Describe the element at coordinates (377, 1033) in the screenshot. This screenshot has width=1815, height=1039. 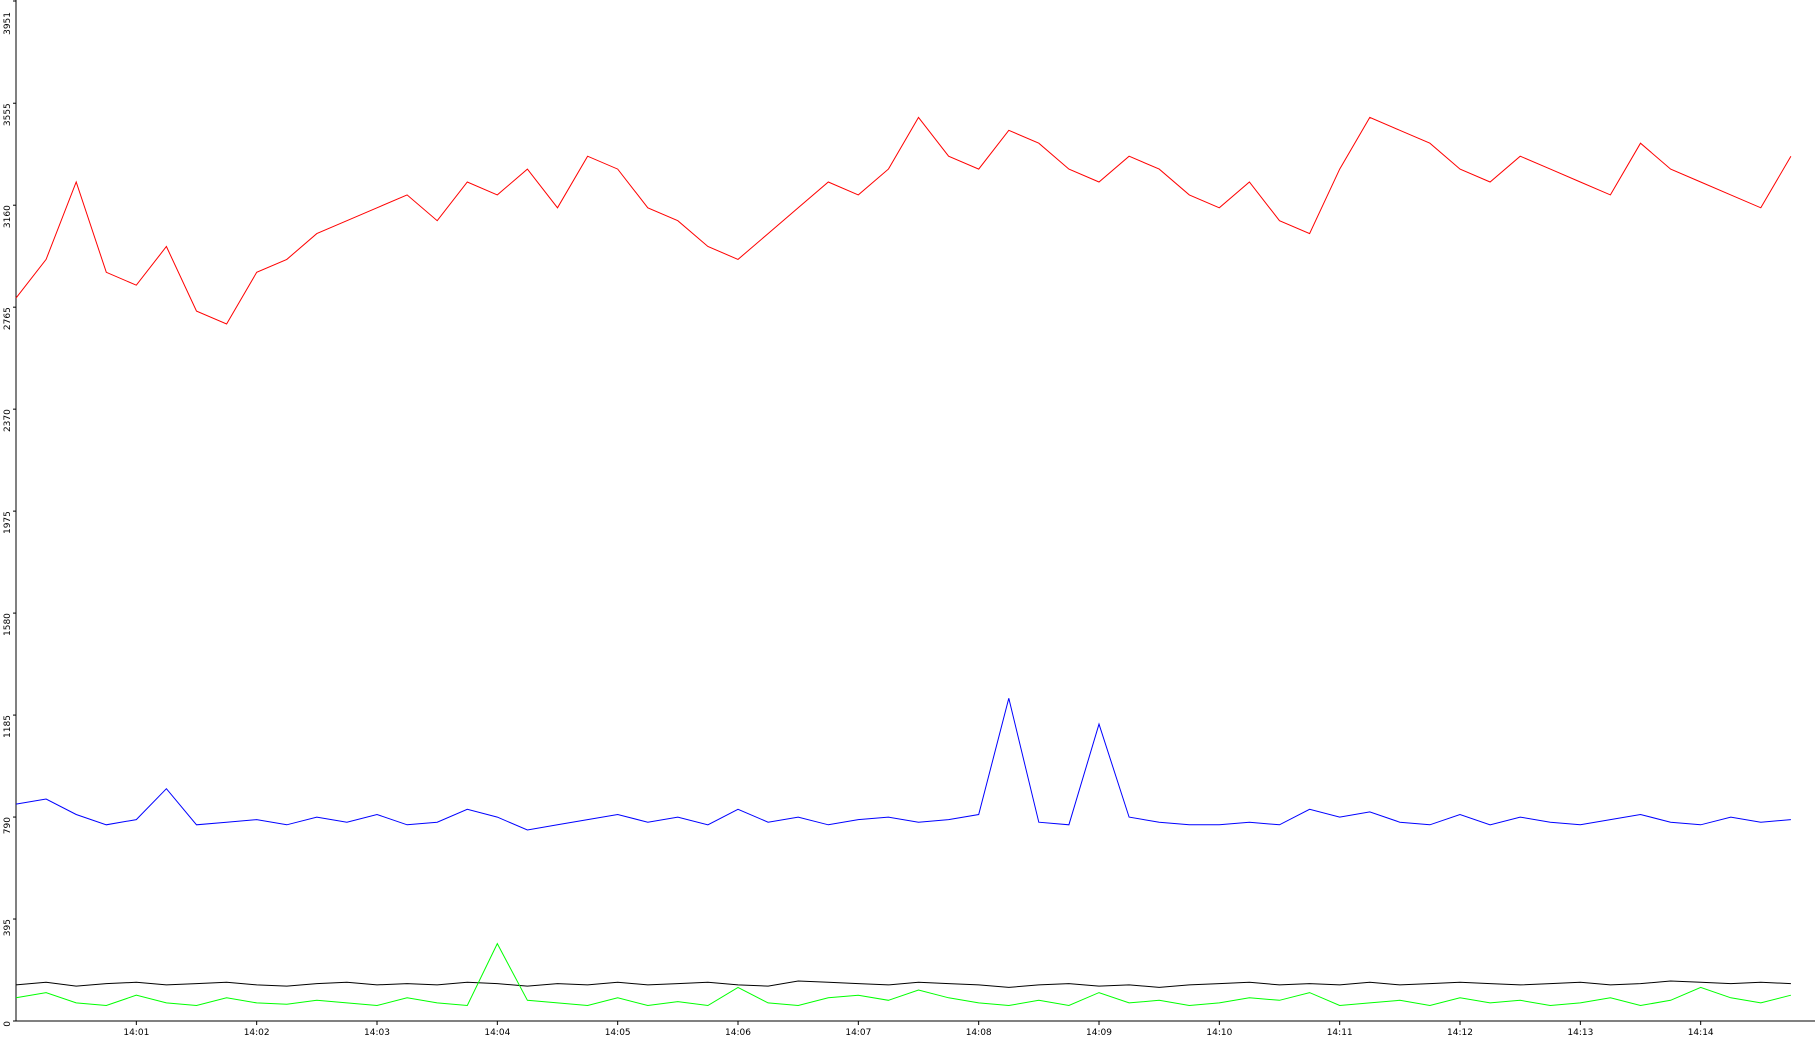
I see `x-tick-label: 14:03` at that location.